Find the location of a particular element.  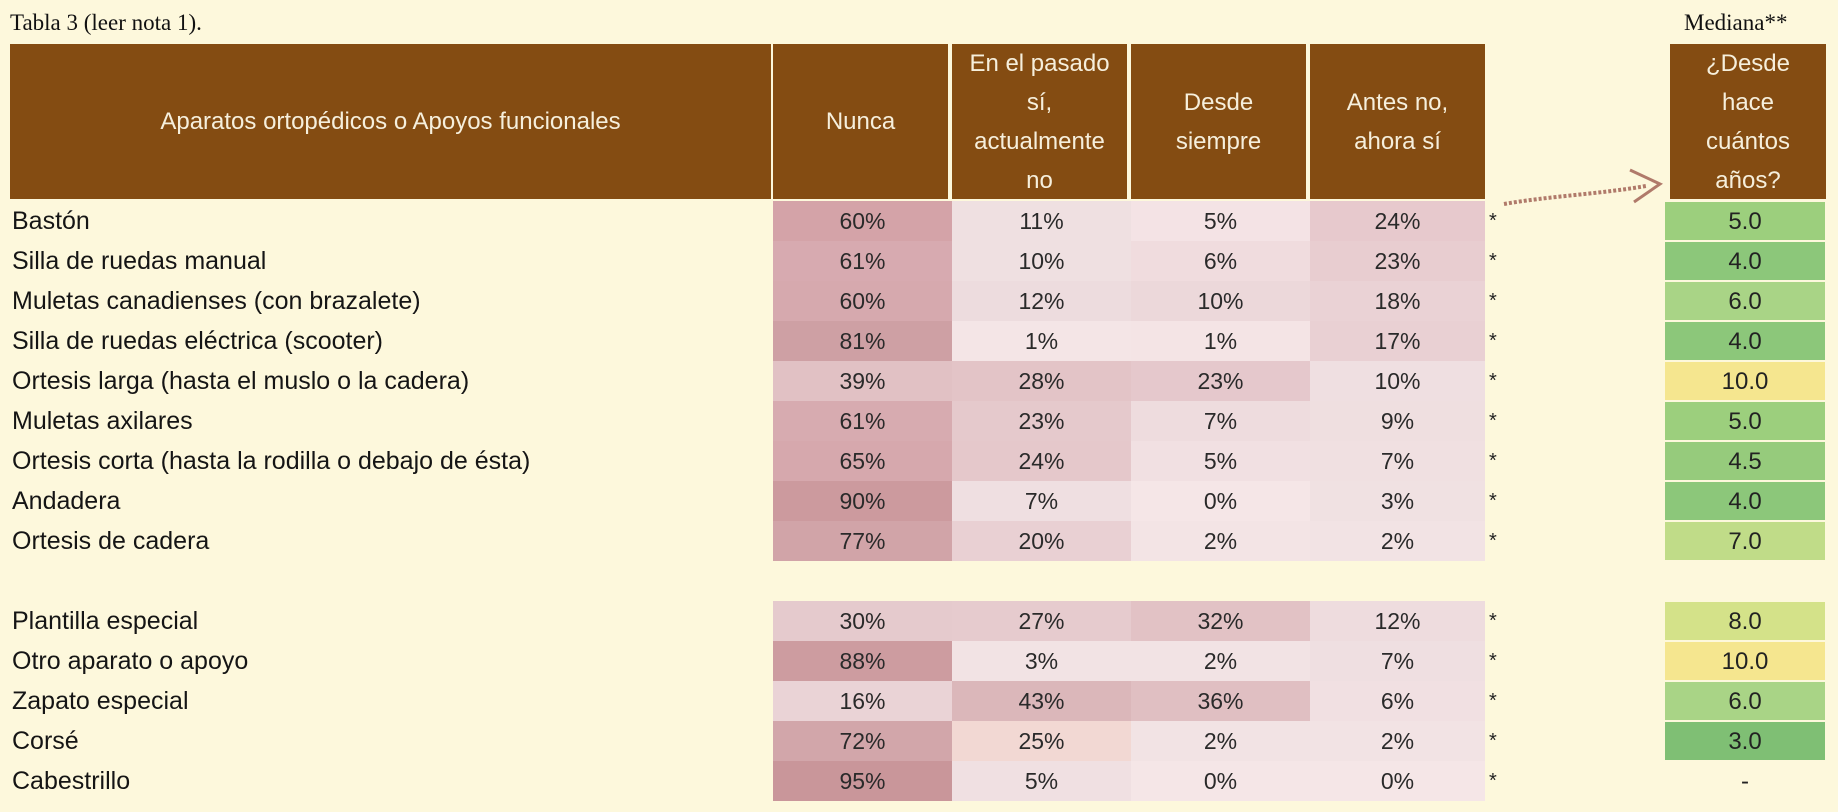

cell-now: 3% is located at coordinates (1397, 501).